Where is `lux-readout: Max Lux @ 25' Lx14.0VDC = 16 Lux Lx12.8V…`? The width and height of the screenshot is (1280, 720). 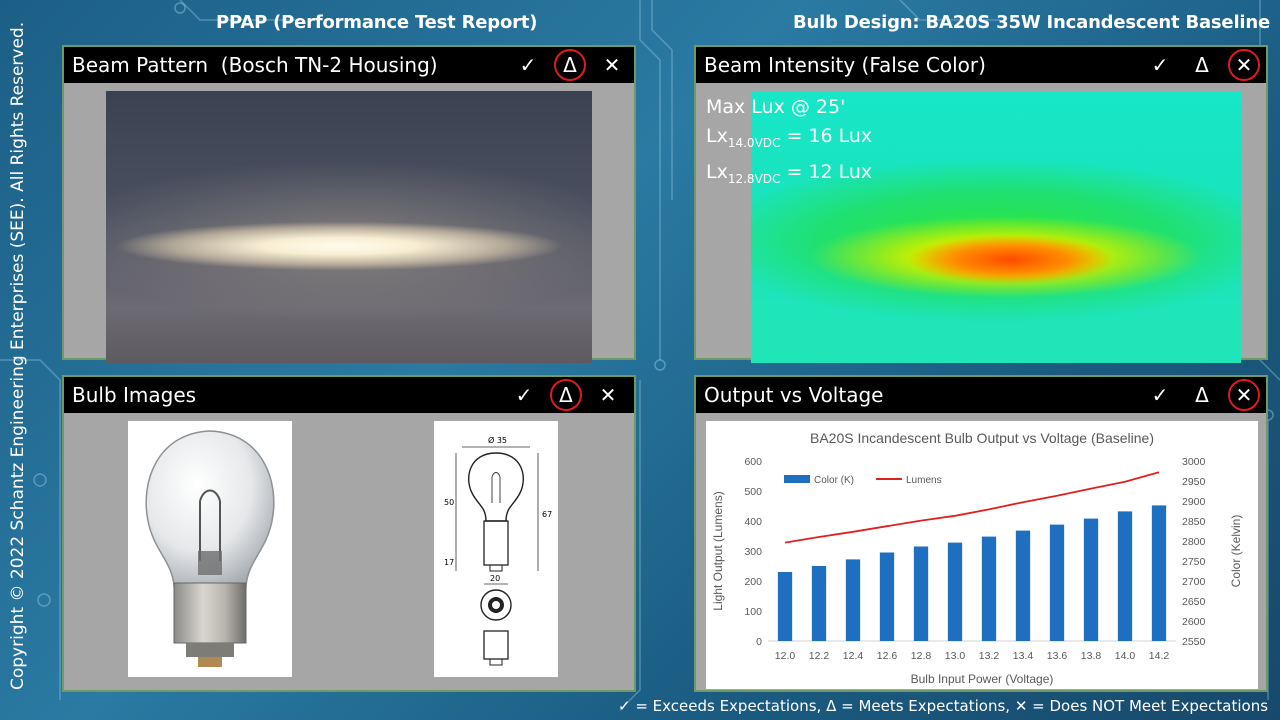 lux-readout: Max Lux @ 25' Lx14.0VDC = 16 Lux Lx12.8V… is located at coordinates (789, 143).